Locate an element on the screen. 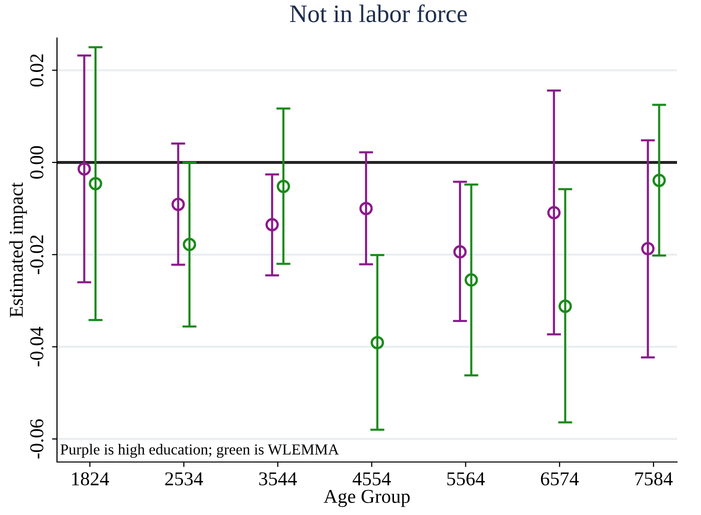  annotation: Purple is high education; green is WLEMMA is located at coordinates (199, 451).